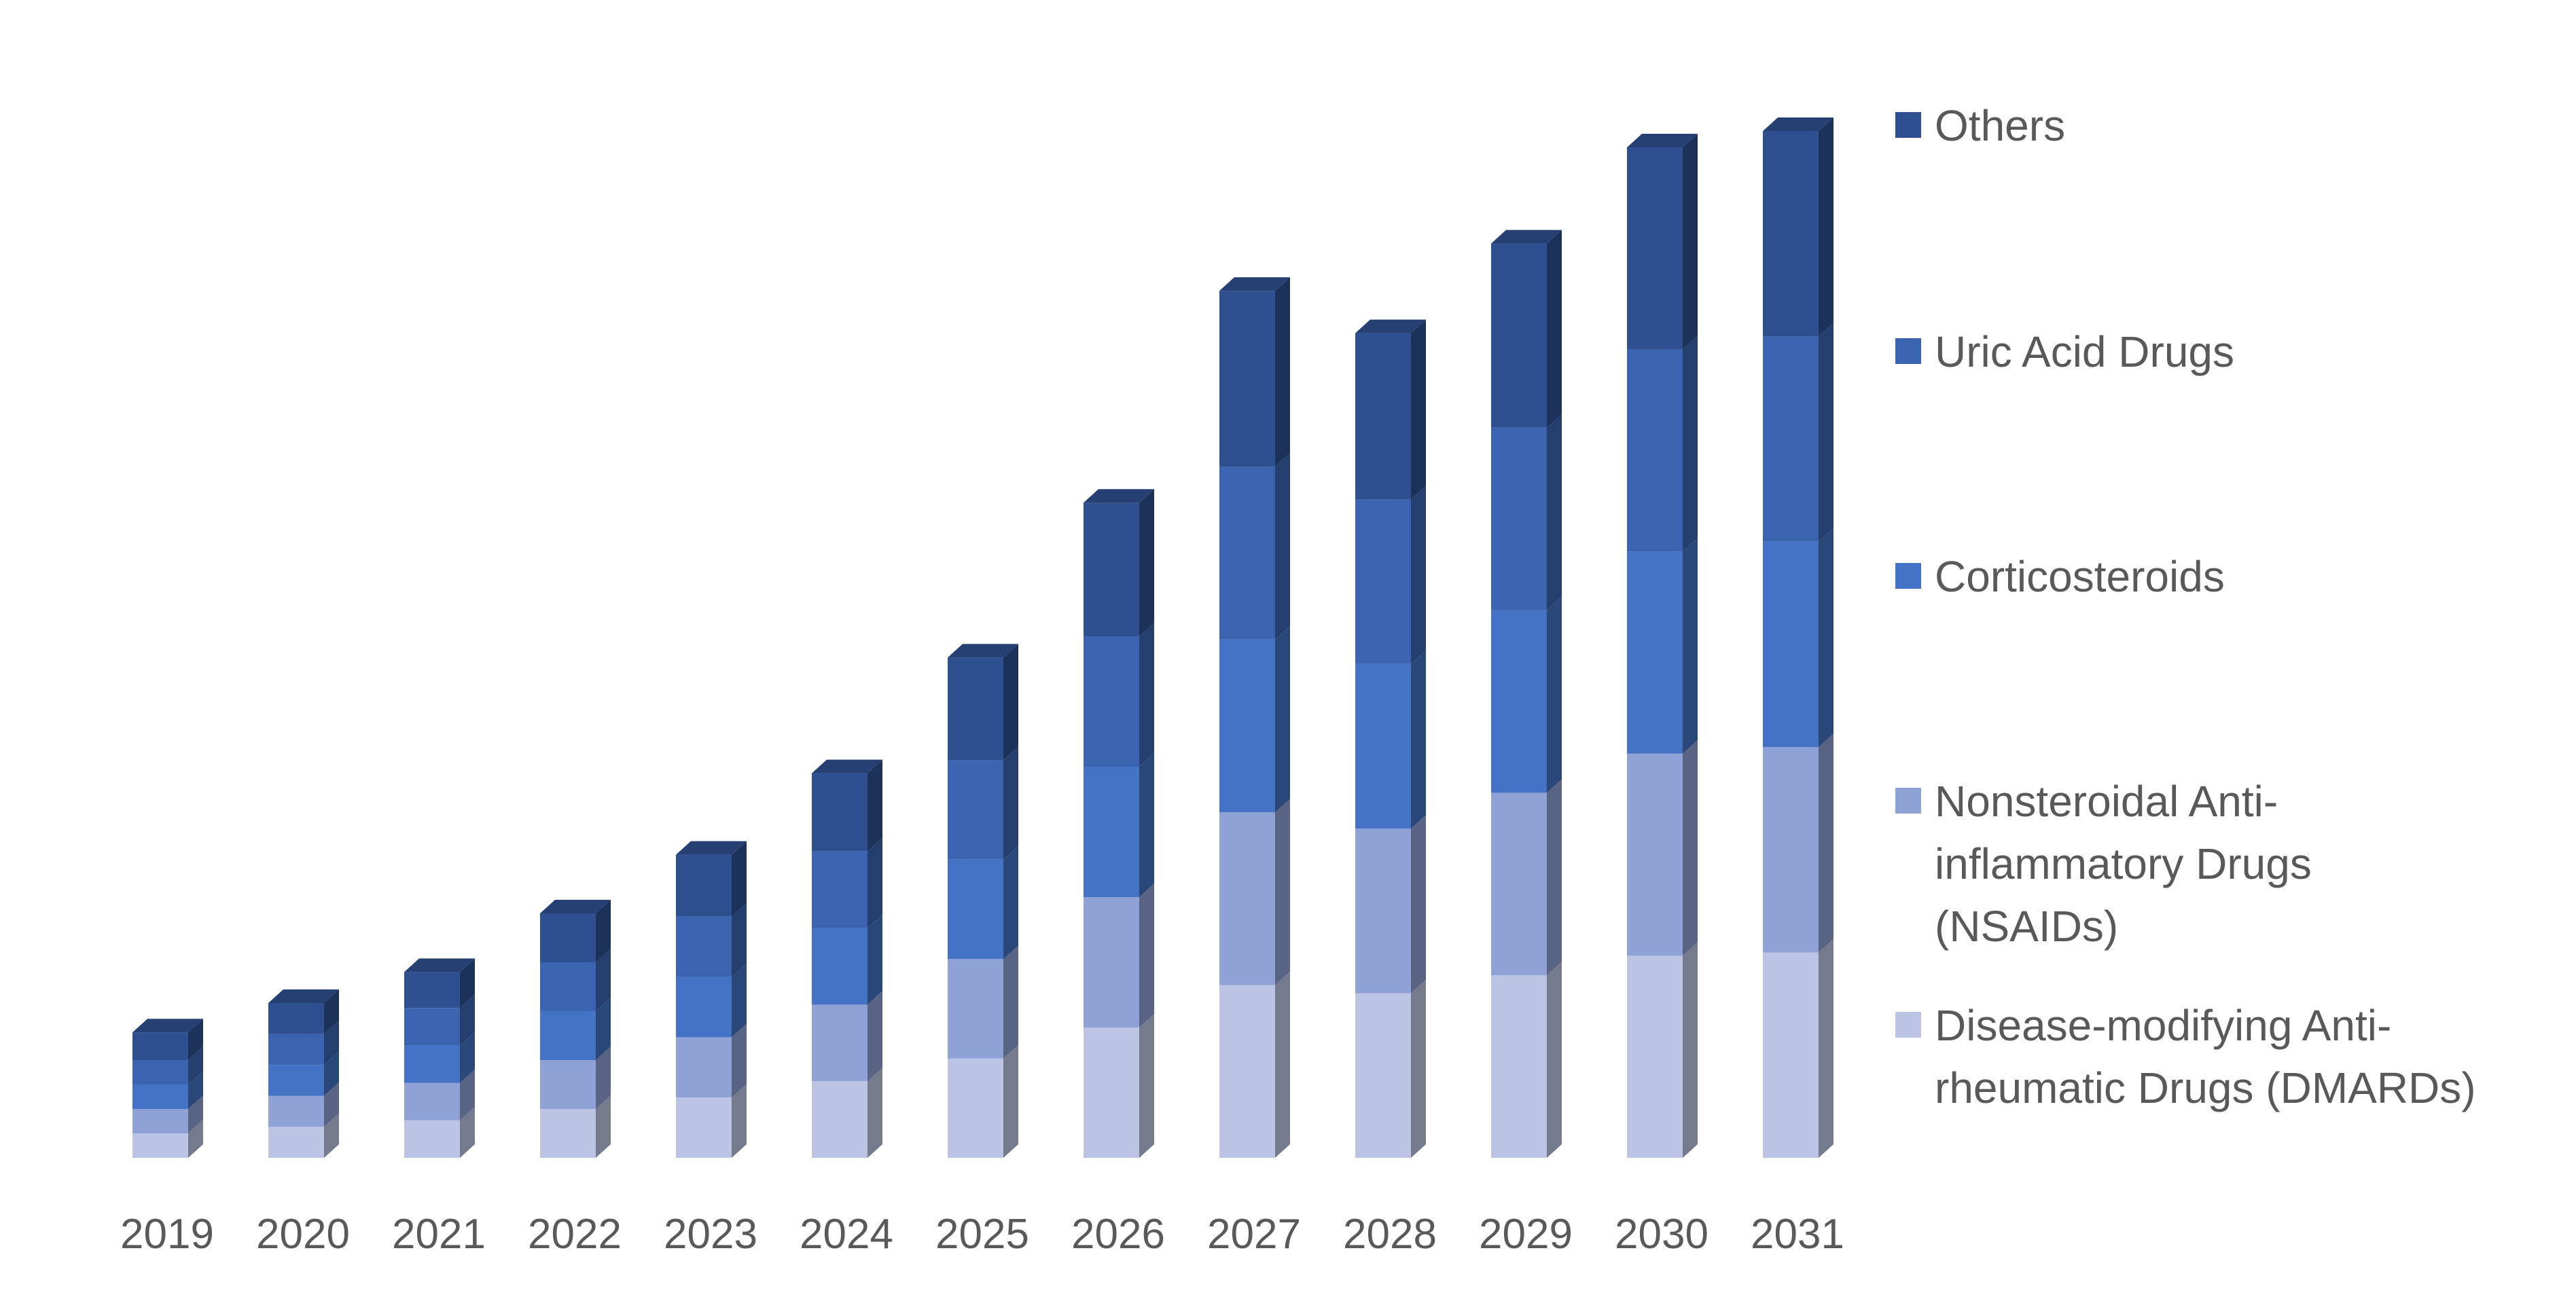 The width and height of the screenshot is (2576, 1293). Describe the element at coordinates (975, 709) in the screenshot. I see `bar-segment-others-2025` at that location.